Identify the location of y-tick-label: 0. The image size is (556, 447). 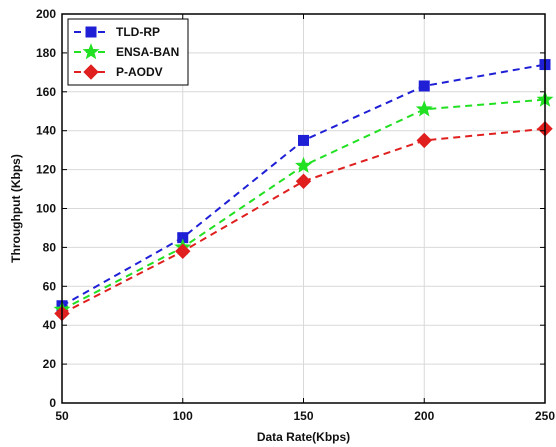
(52, 403).